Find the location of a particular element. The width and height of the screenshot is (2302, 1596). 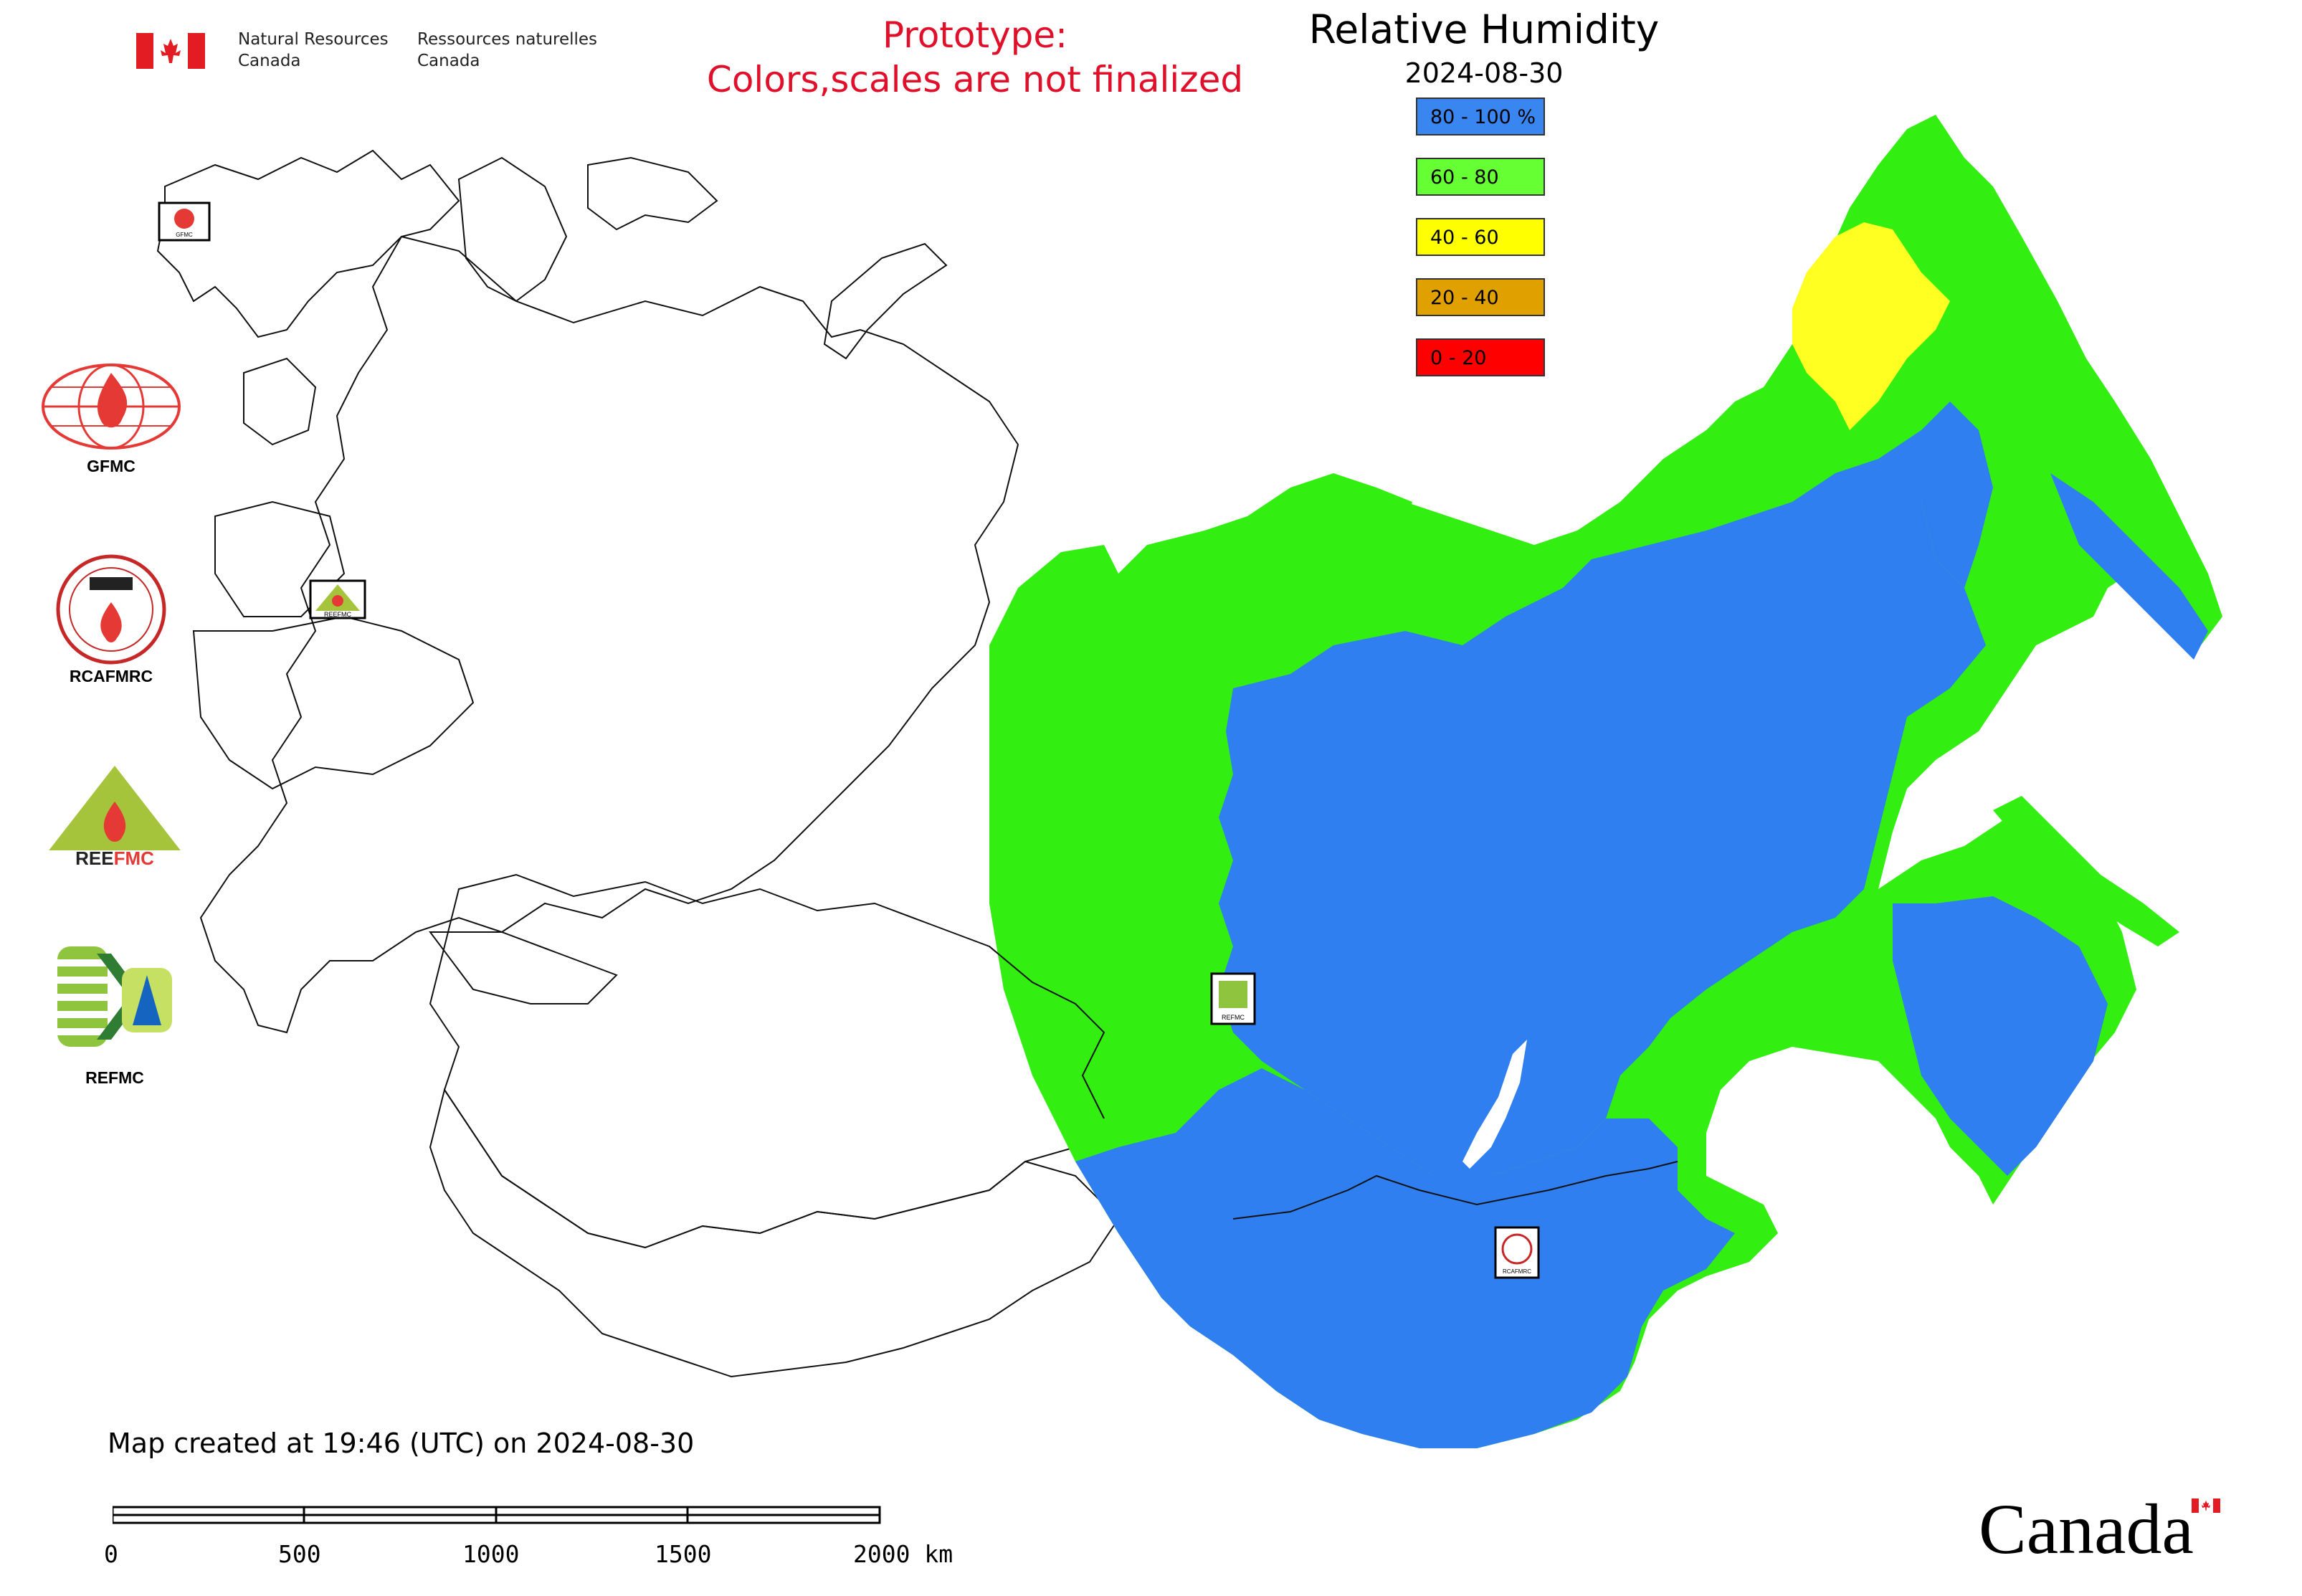

legend-label: 20 - 40 is located at coordinates (1465, 298).